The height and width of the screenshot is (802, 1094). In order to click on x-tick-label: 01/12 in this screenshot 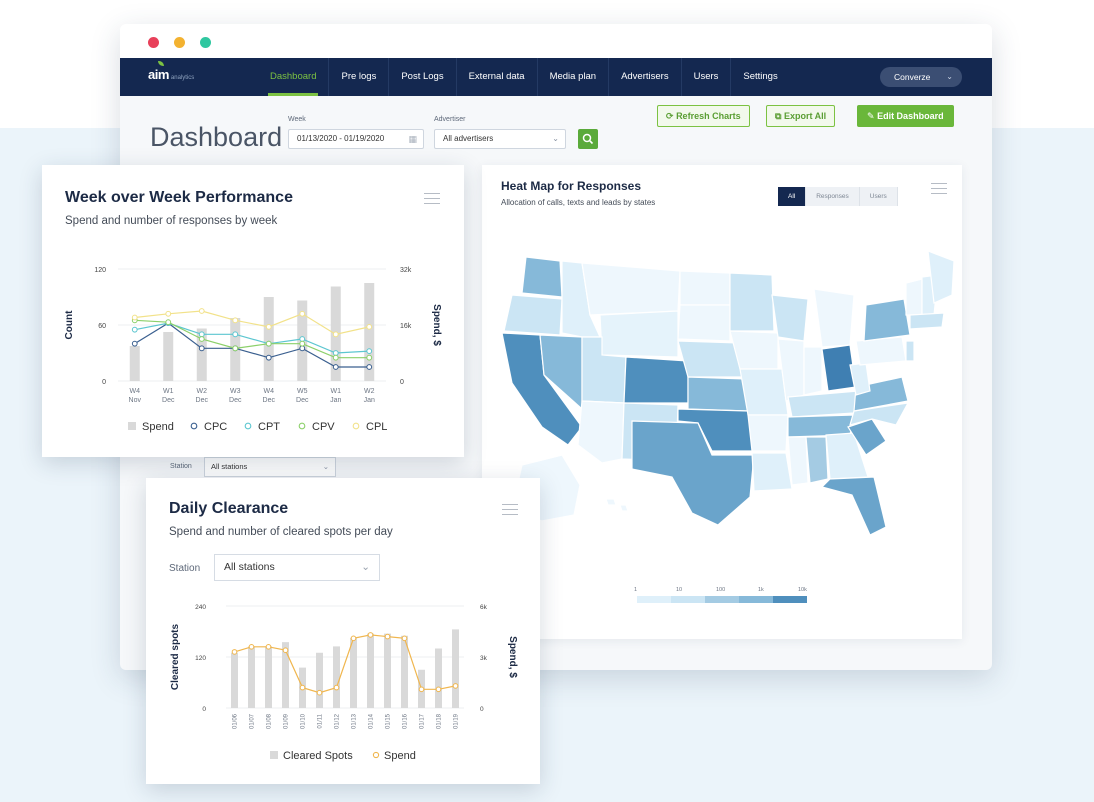, I will do `click(338, 721)`.